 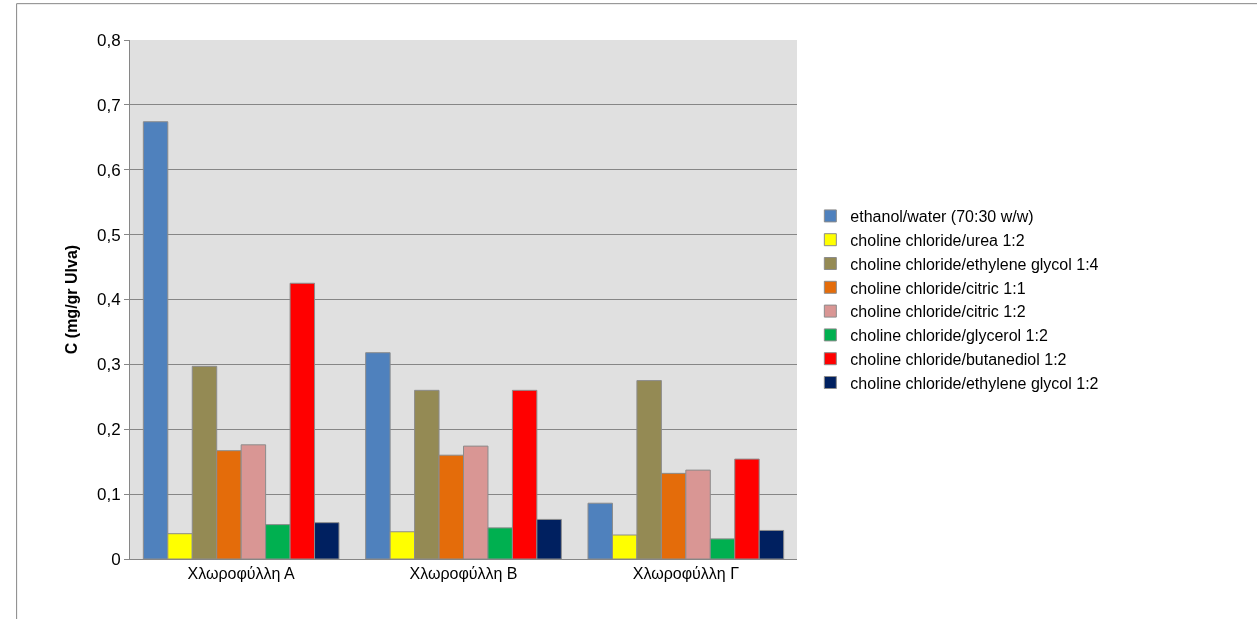 I want to click on y-tick-label: 0,2, so click(x=108, y=430).